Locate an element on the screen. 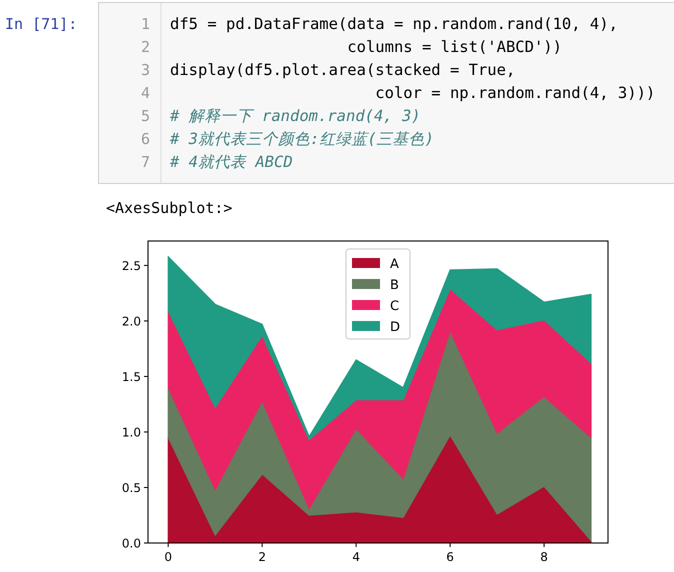 This screenshot has width=674, height=572. text: # 3就代表三个颜色:红绿蓝(三基色) is located at coordinates (301, 139).